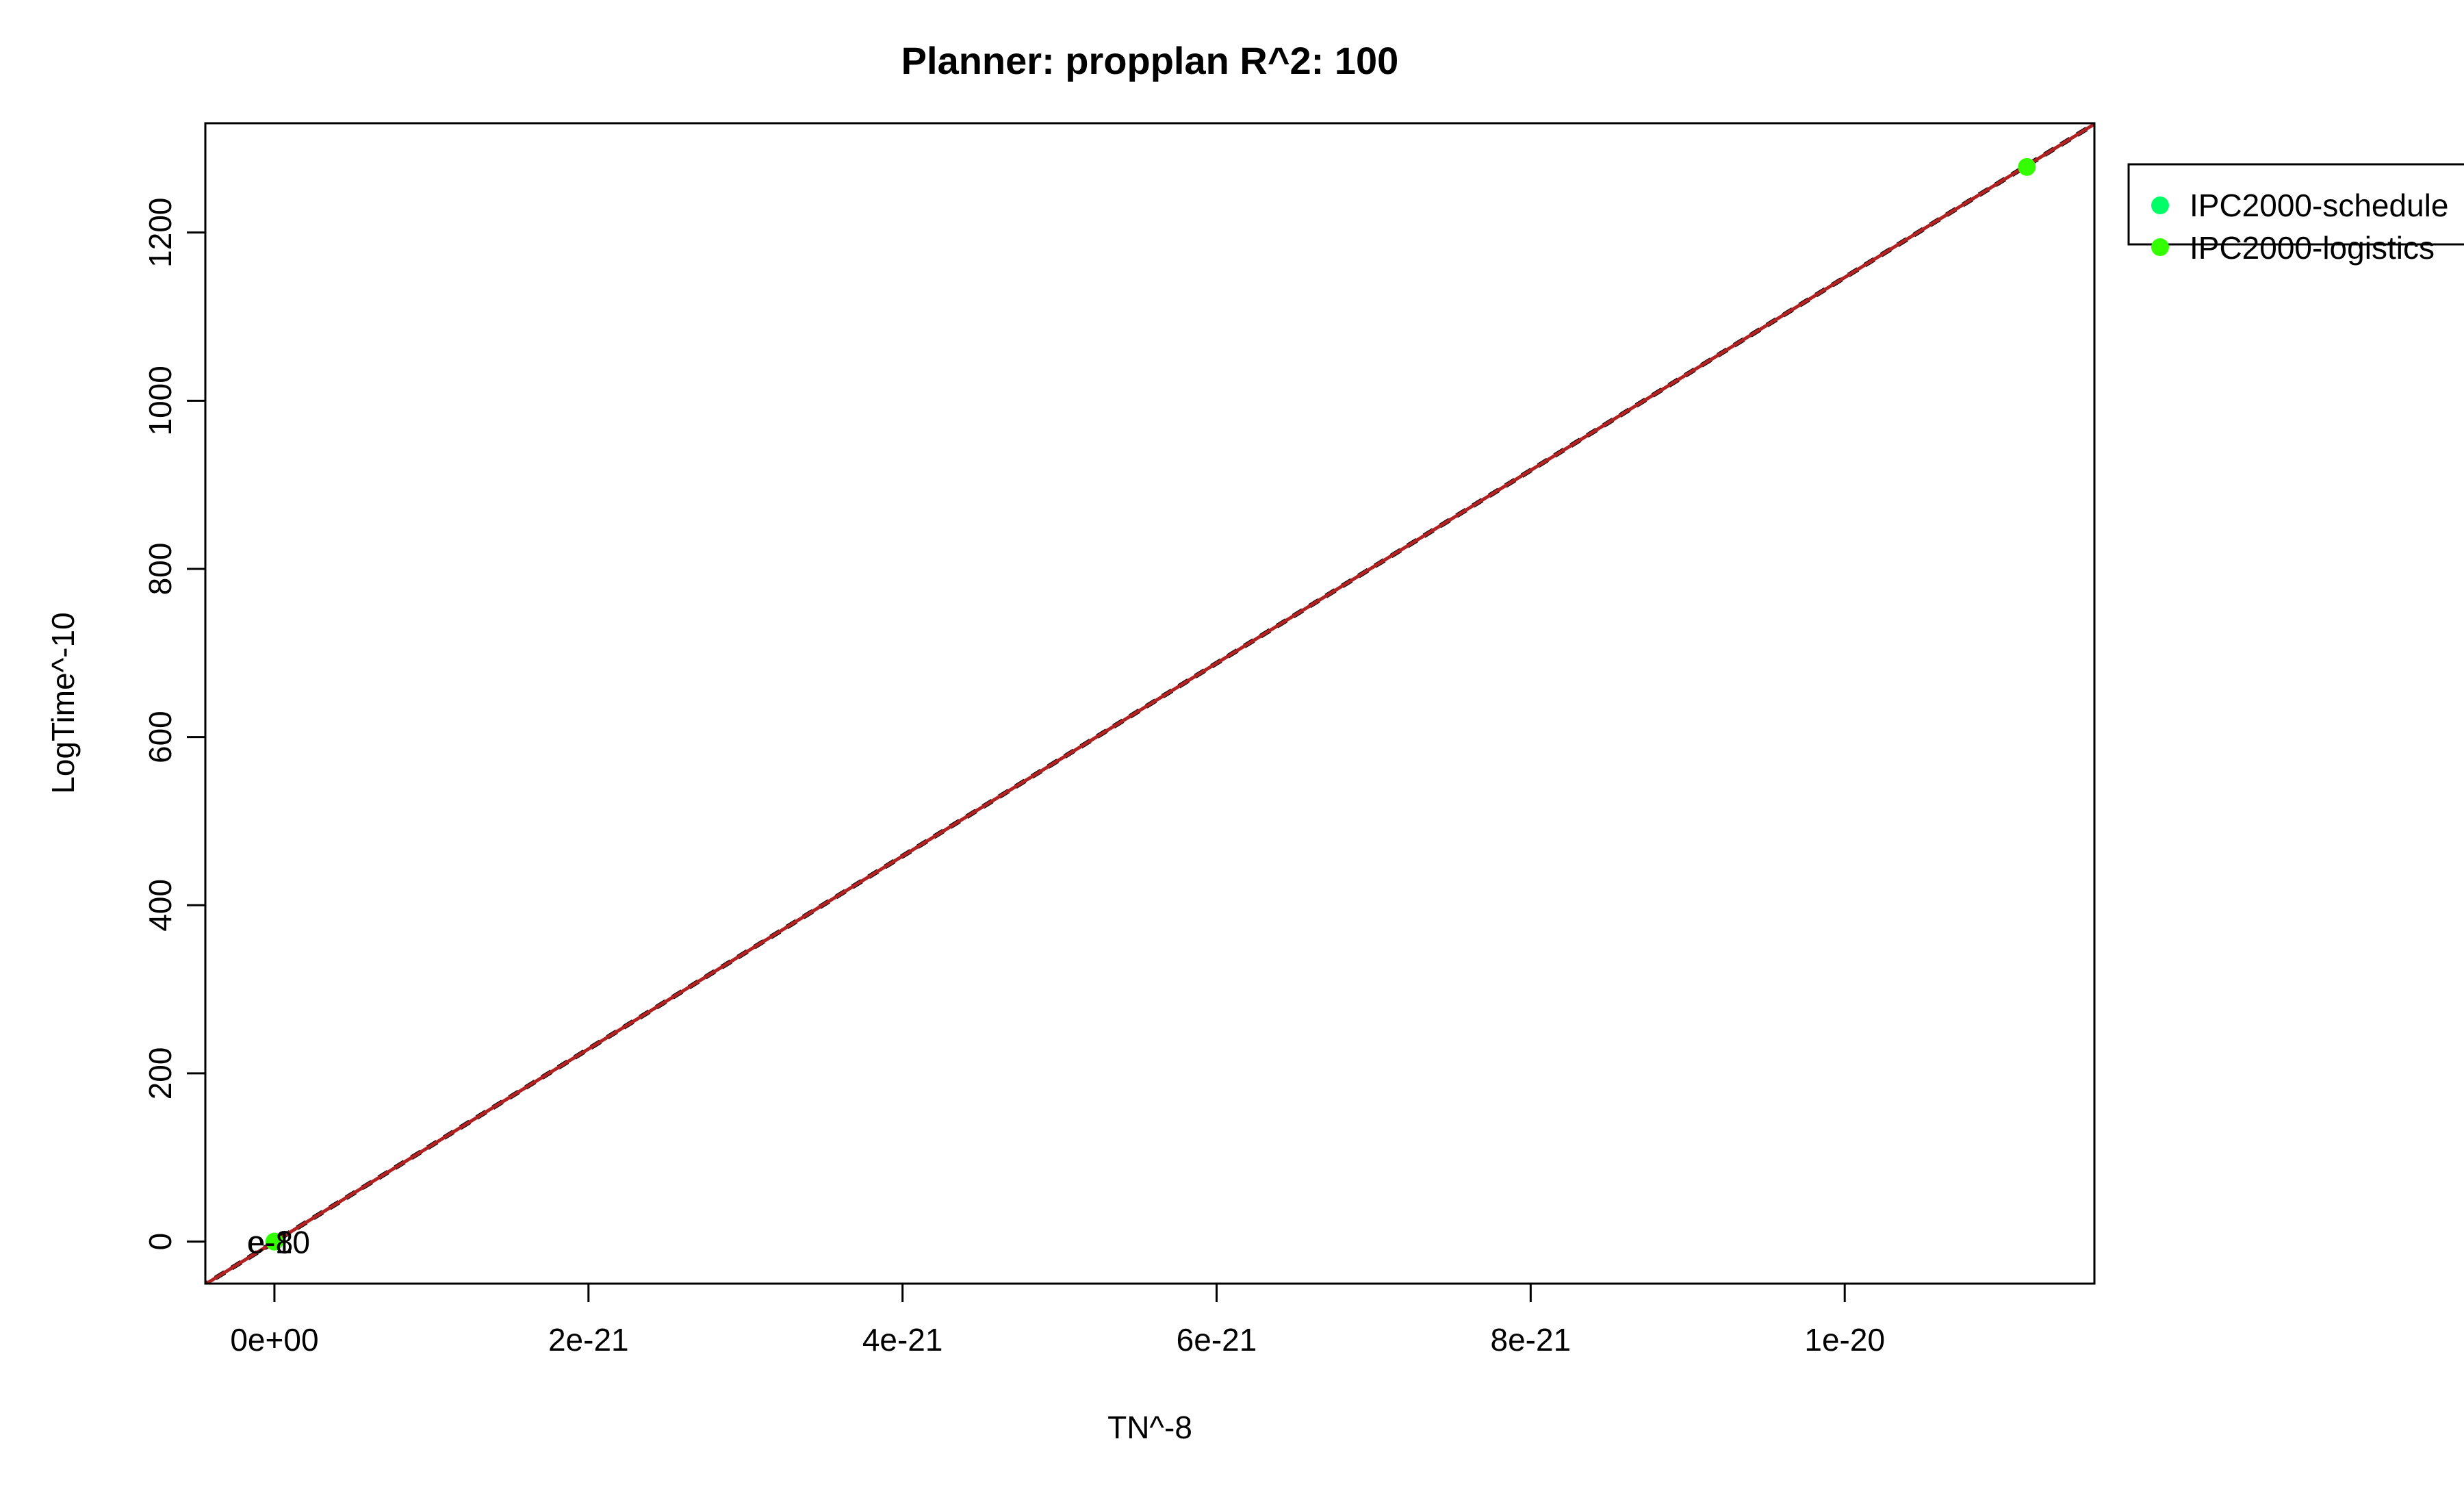  I want to click on y-axis: 0 200 400 600 800 1000 1200, so click(173, 724).